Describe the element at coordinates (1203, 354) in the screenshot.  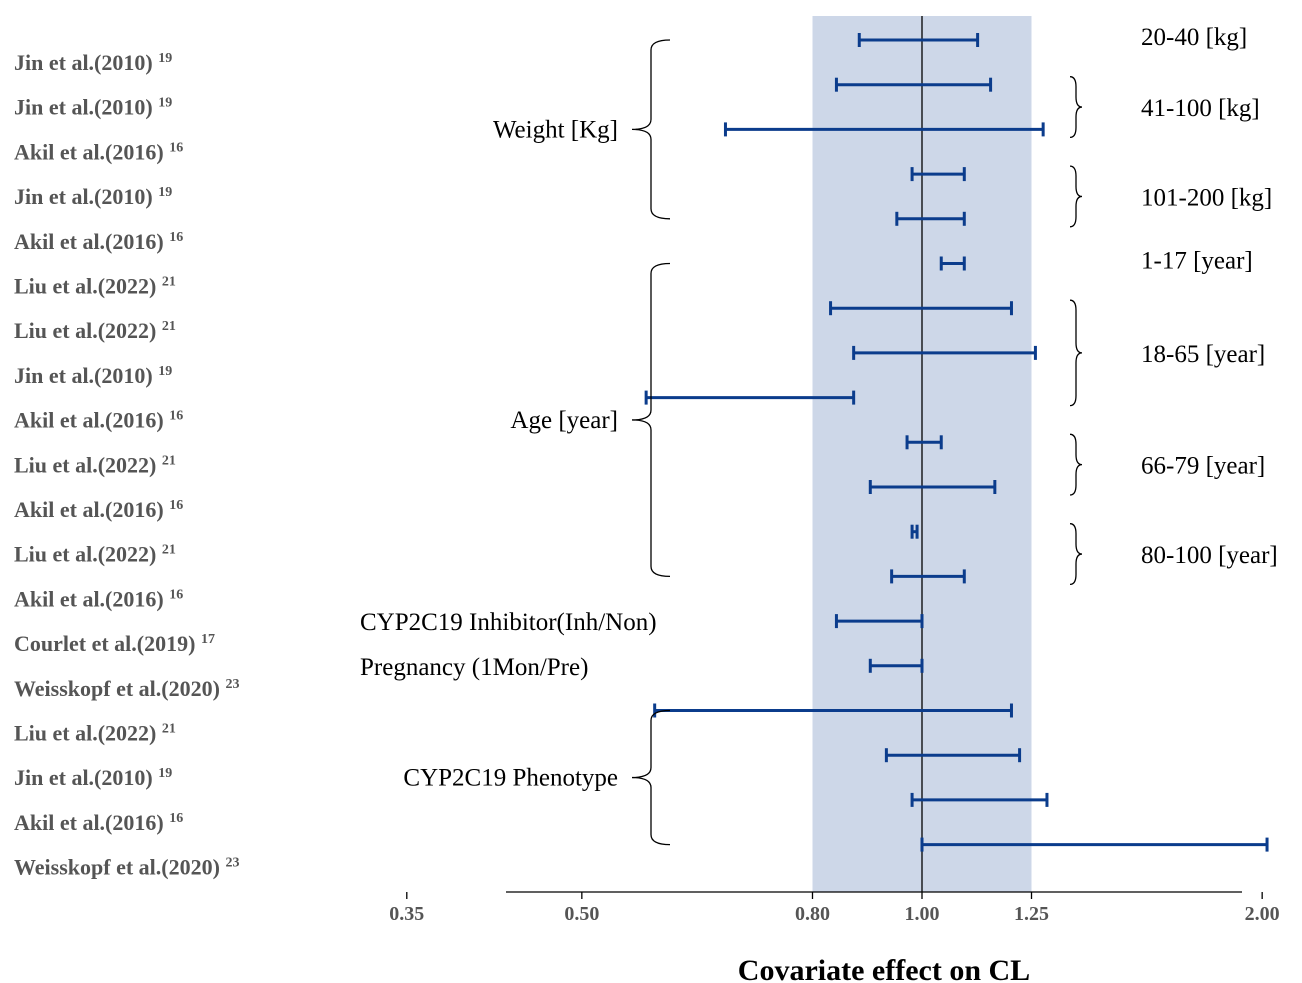
I see `subgroup-label: 18-65 [year]` at that location.